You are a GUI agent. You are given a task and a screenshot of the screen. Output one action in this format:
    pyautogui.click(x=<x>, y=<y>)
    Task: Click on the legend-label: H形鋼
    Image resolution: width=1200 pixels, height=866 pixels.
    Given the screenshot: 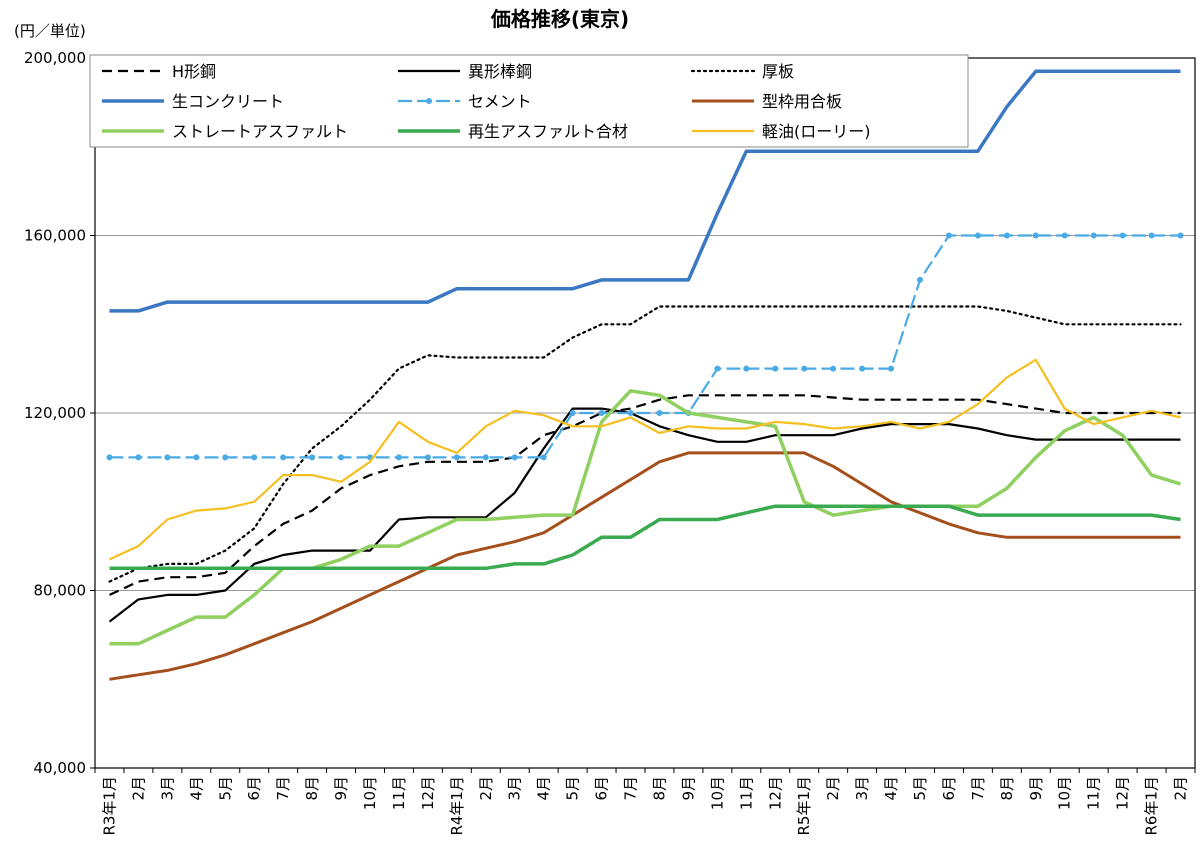 What is the action you would take?
    pyautogui.click(x=194, y=71)
    